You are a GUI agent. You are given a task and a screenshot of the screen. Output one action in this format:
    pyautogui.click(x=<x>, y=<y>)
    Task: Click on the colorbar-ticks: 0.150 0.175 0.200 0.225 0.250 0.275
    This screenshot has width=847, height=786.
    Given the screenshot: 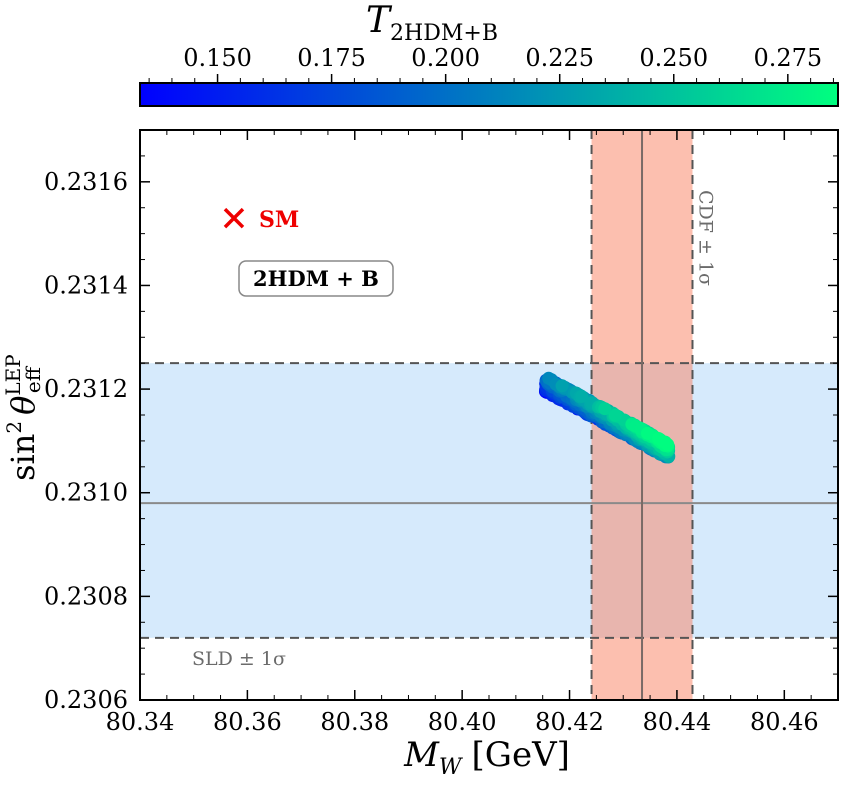 What is the action you would take?
    pyautogui.click(x=491, y=63)
    